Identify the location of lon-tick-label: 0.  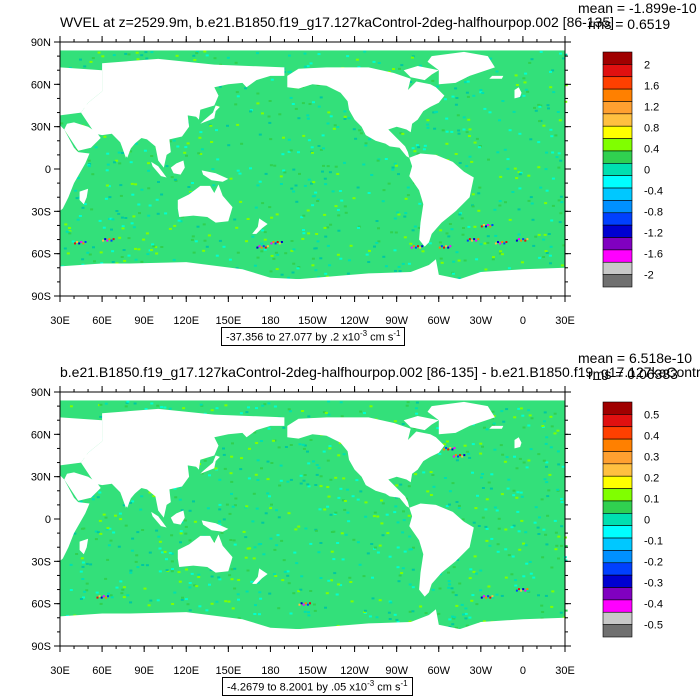
(523, 671).